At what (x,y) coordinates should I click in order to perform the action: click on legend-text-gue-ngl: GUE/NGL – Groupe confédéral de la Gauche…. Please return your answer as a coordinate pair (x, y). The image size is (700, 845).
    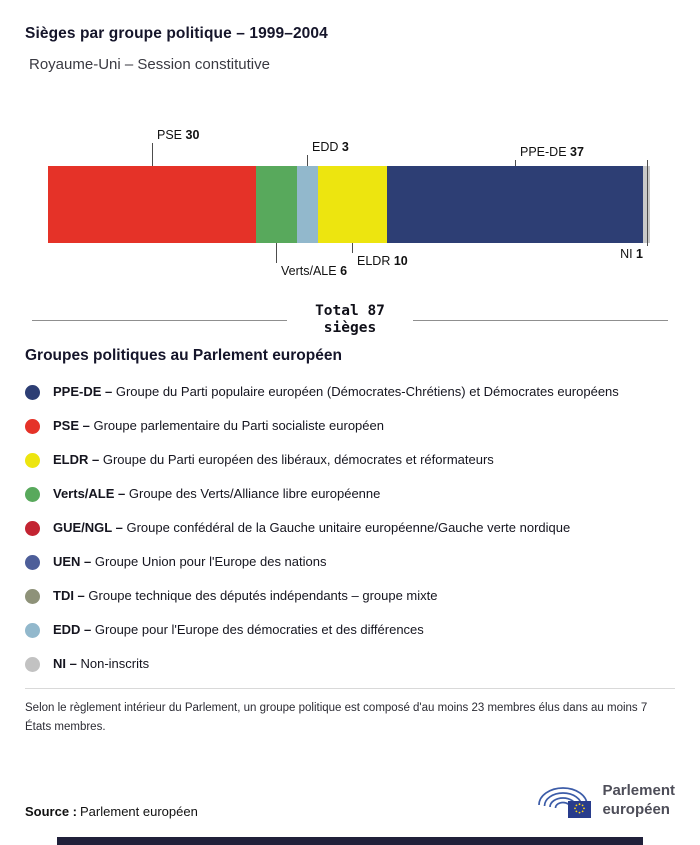
    Looking at the image, I should click on (312, 527).